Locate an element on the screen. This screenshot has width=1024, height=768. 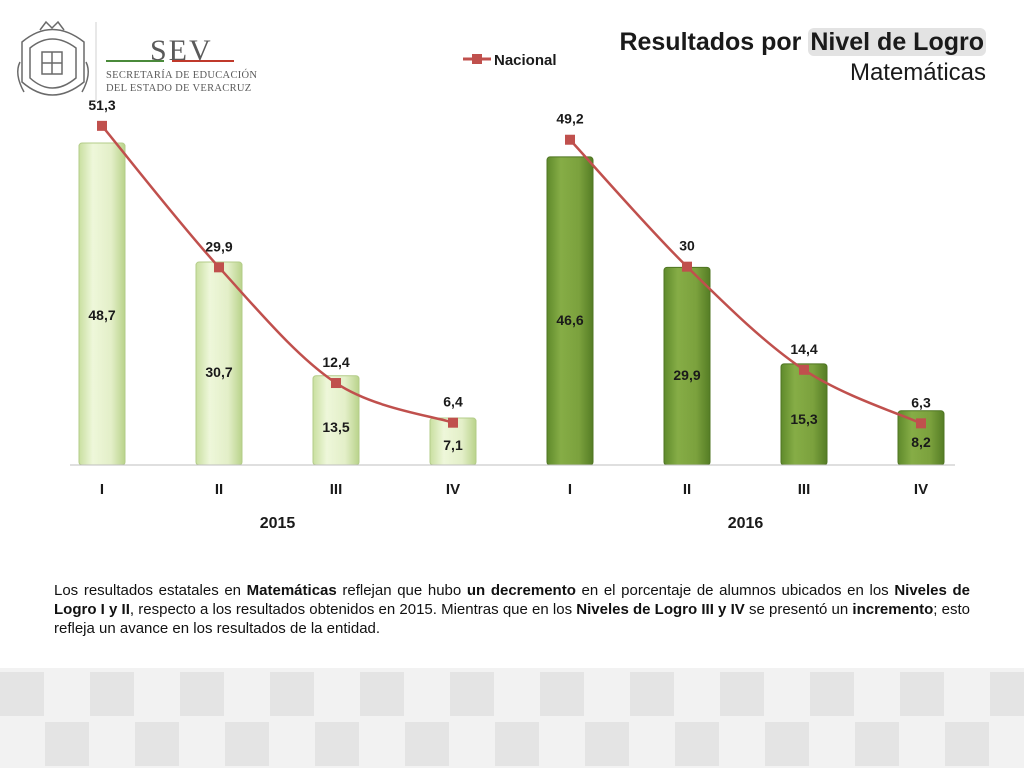
summary-bold: Niveles de Logro III y IV is located at coordinates (660, 609).